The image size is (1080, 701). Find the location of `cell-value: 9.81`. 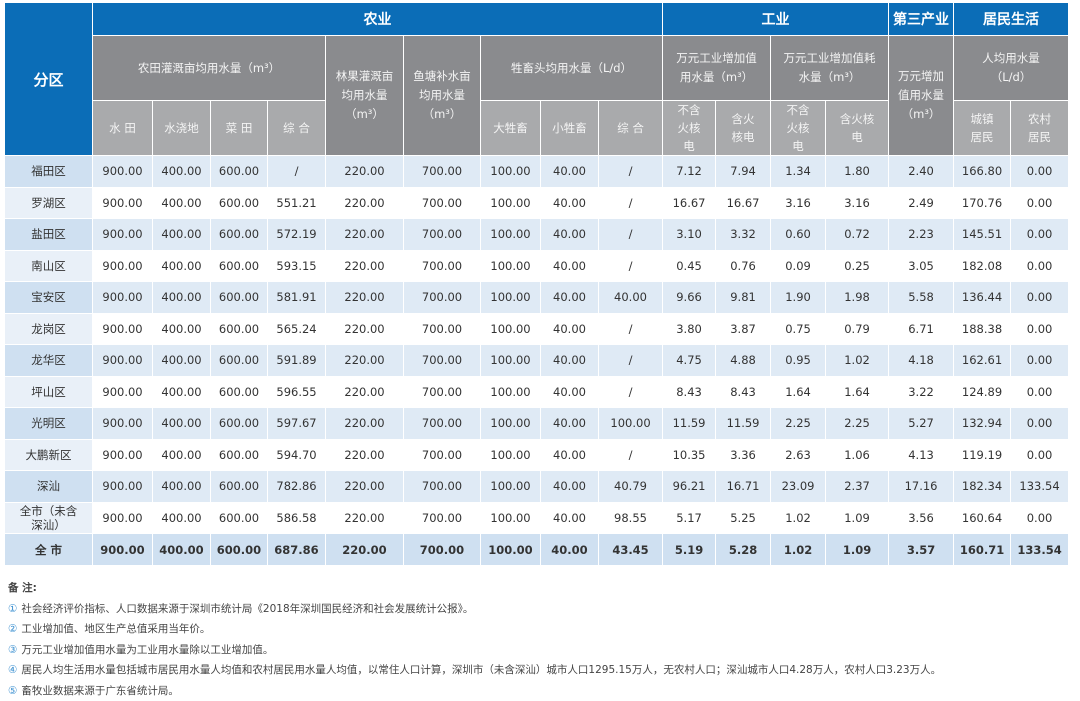

cell-value: 9.81 is located at coordinates (743, 298).